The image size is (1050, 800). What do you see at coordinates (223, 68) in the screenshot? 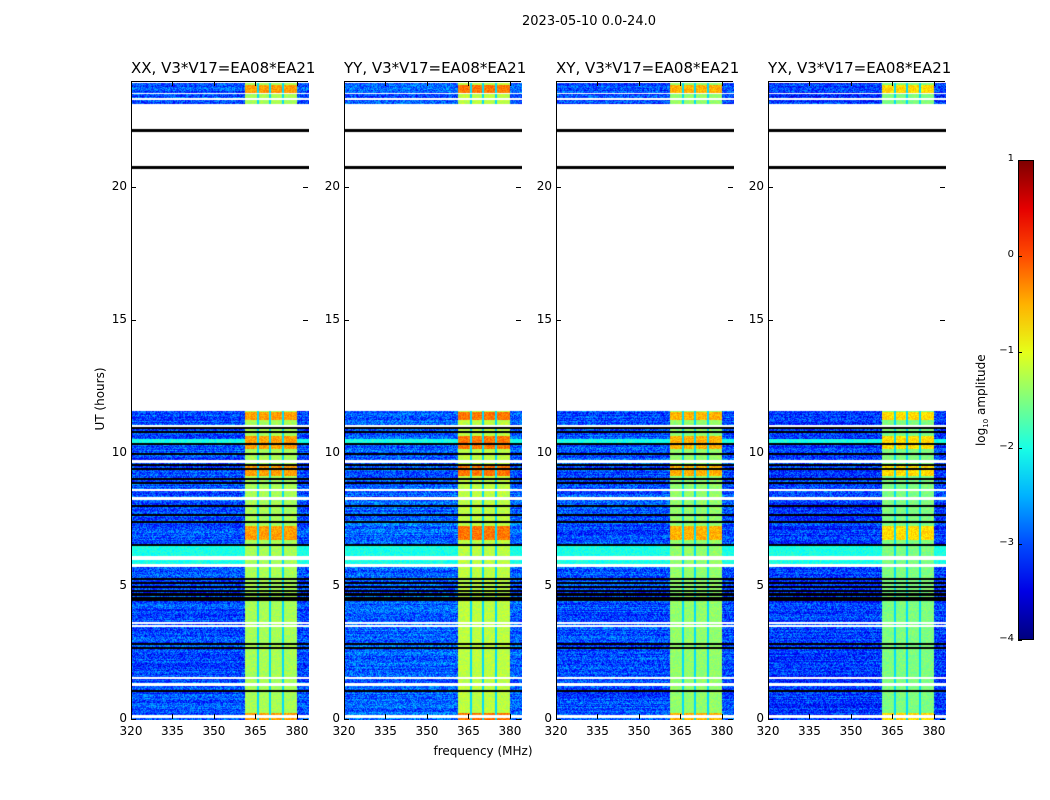
I see `panel-title: XX, V3*V17=EA08*EA21` at bounding box center [223, 68].